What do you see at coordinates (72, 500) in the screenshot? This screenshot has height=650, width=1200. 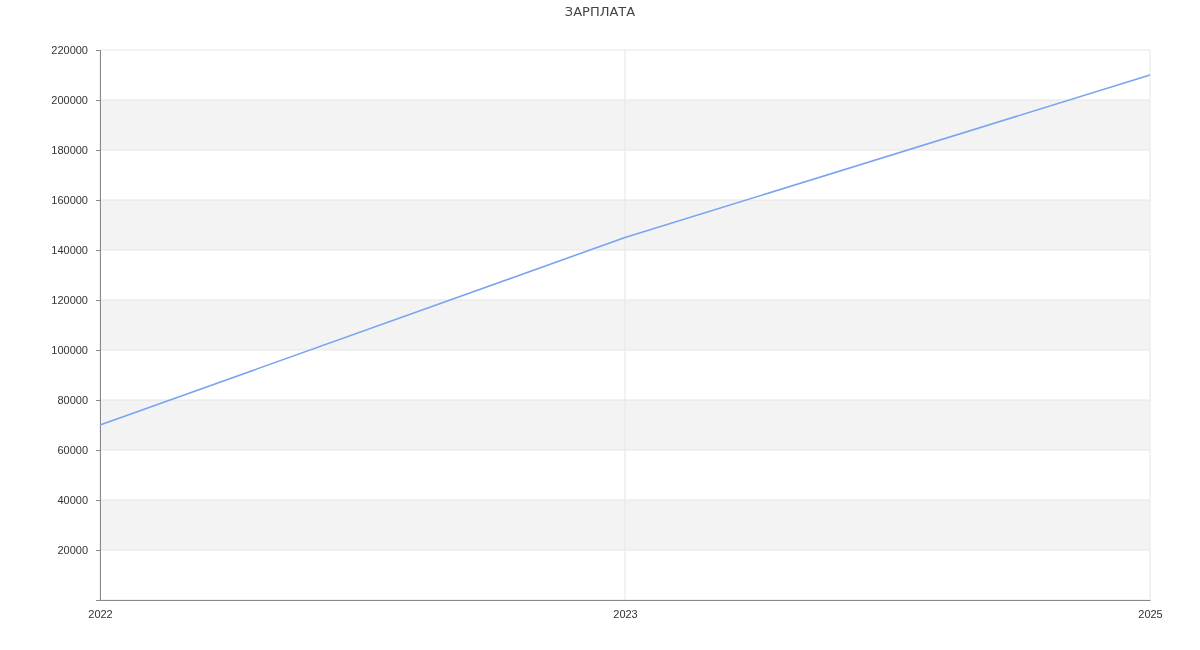 I see `y-tick-label: 40000` at bounding box center [72, 500].